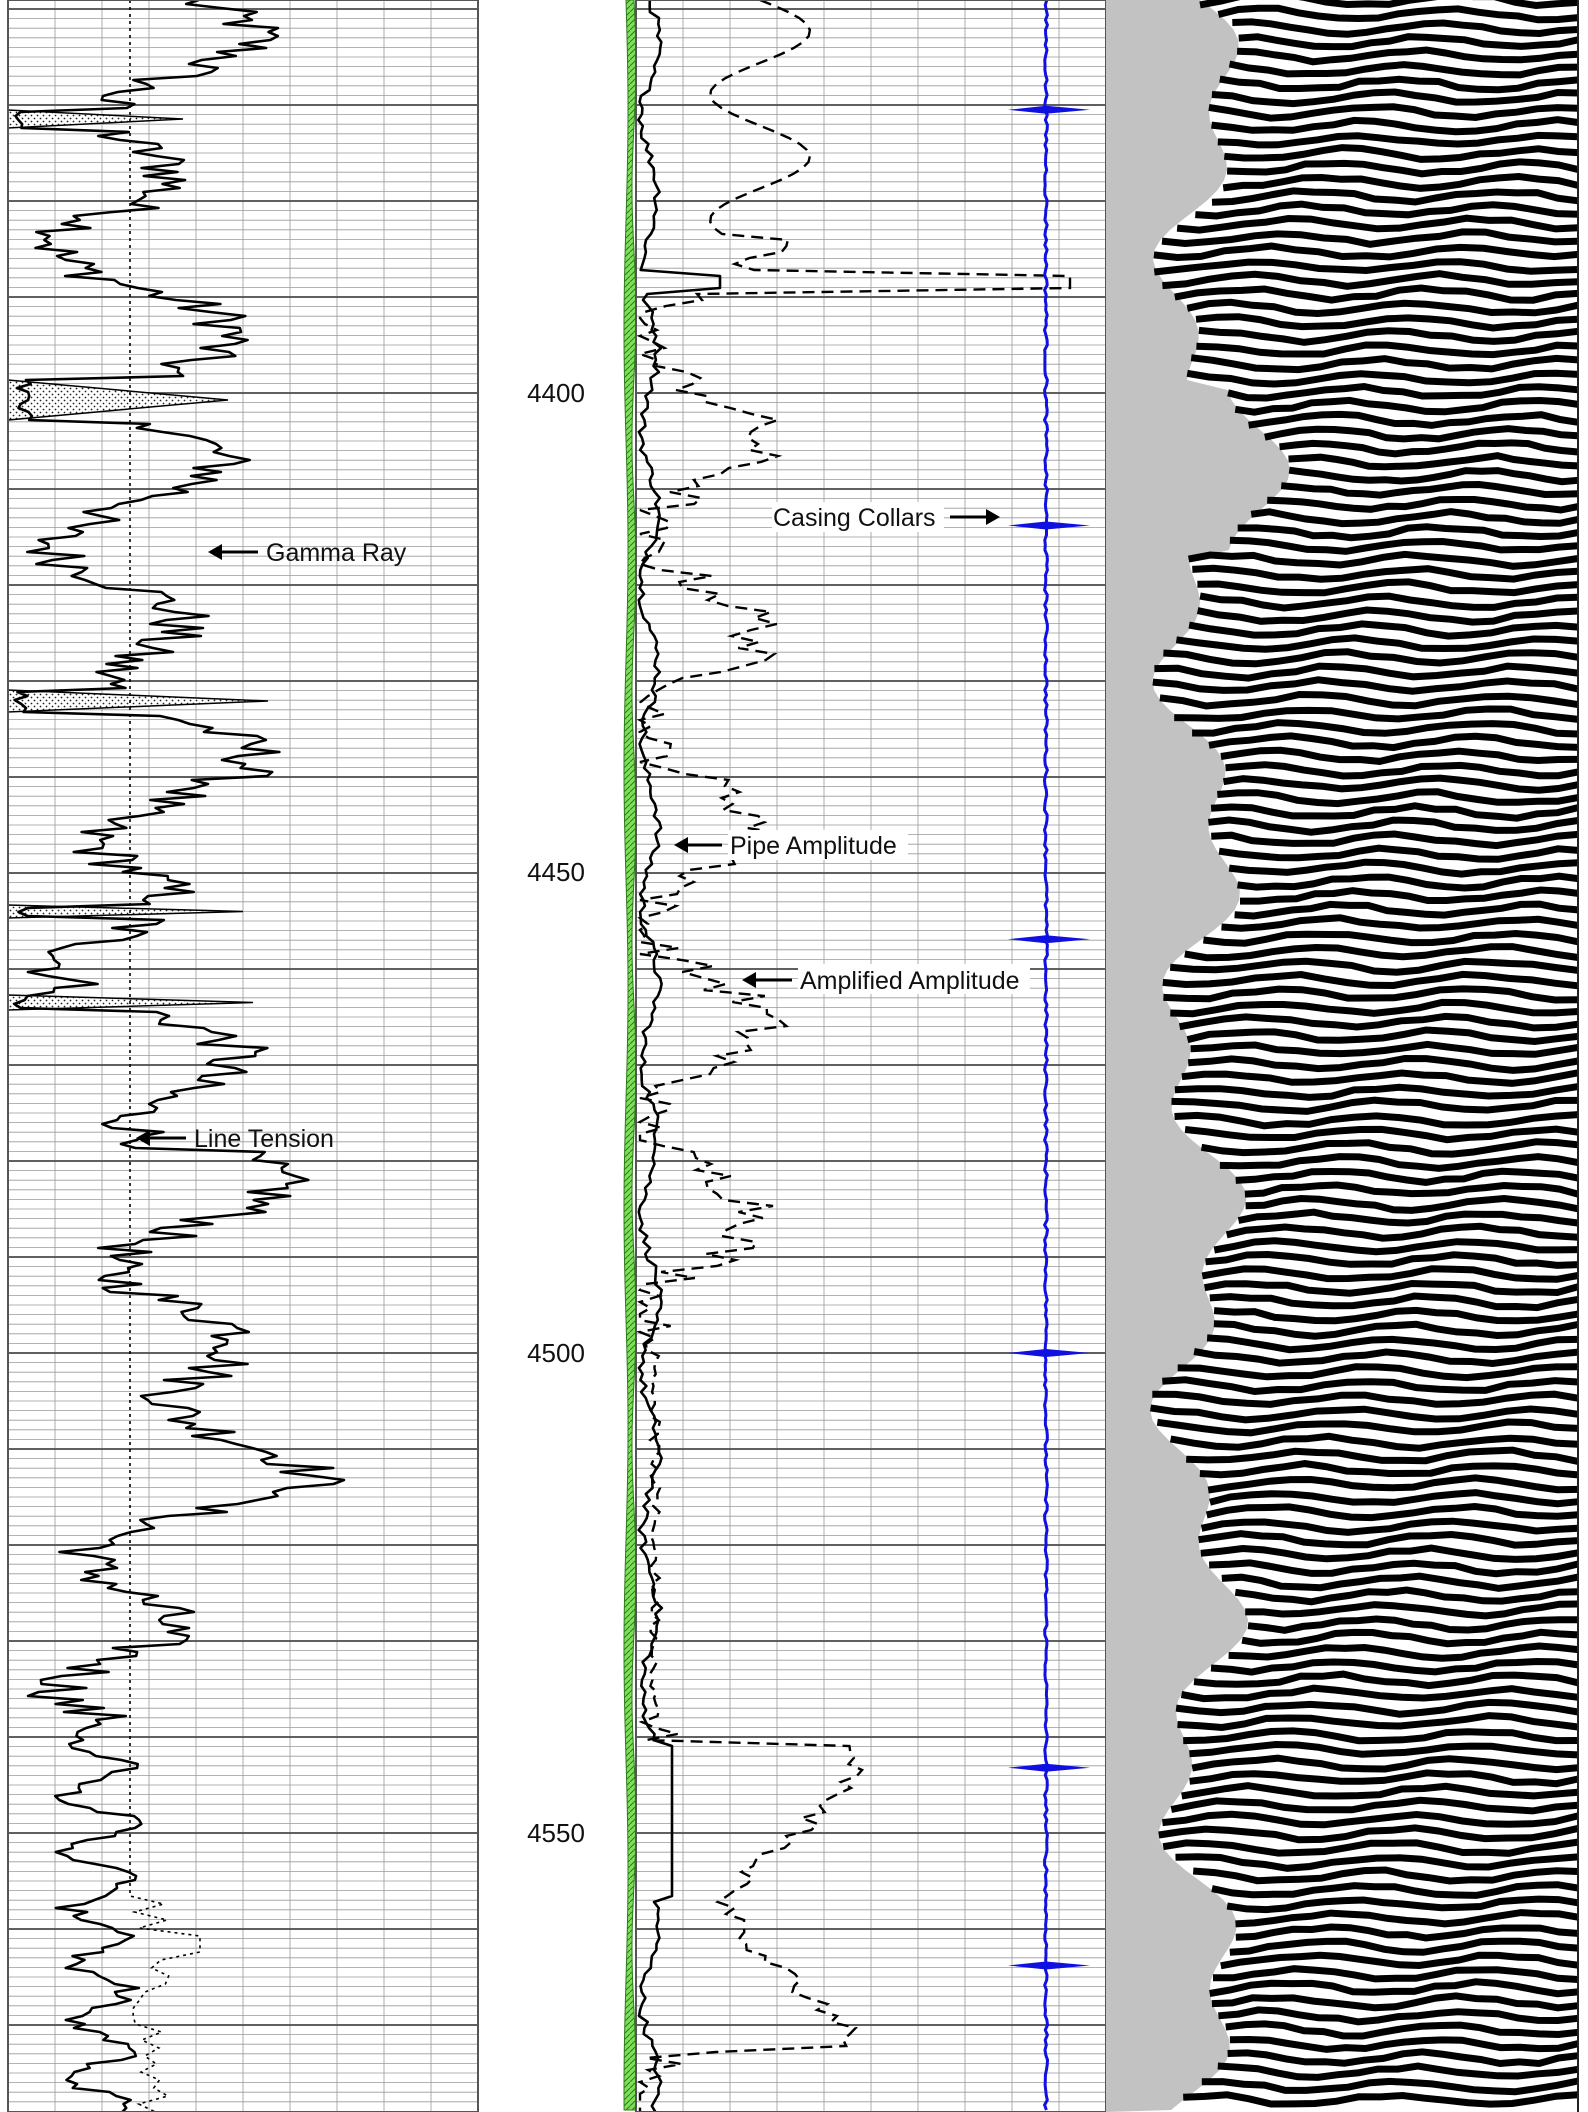 The height and width of the screenshot is (2112, 1588). Describe the element at coordinates (910, 981) in the screenshot. I see `amplified-amplitude-label: Amplified Amplitude` at that location.